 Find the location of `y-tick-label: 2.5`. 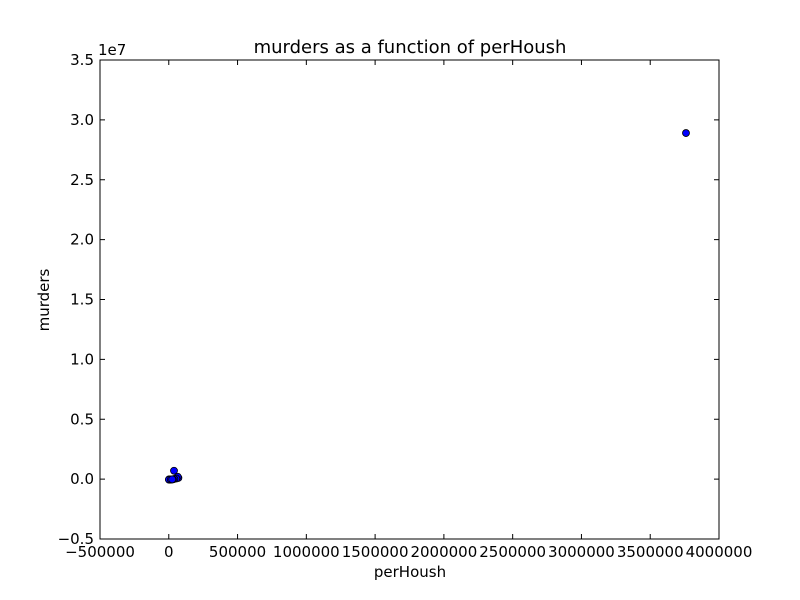

y-tick-label: 2.5 is located at coordinates (82, 180).